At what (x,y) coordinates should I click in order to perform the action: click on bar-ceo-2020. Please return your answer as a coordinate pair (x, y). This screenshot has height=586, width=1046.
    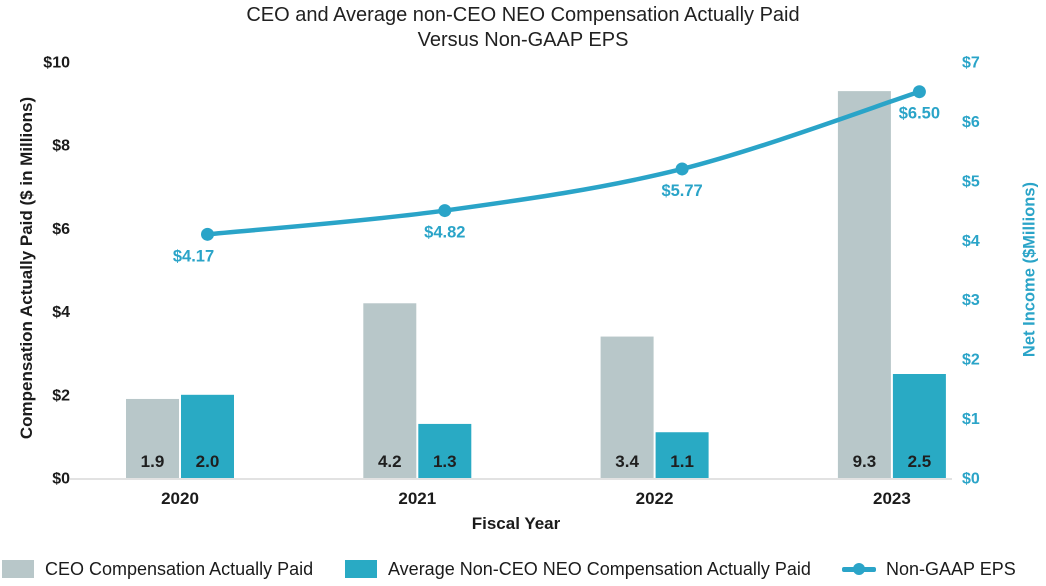
    Looking at the image, I should click on (152, 438).